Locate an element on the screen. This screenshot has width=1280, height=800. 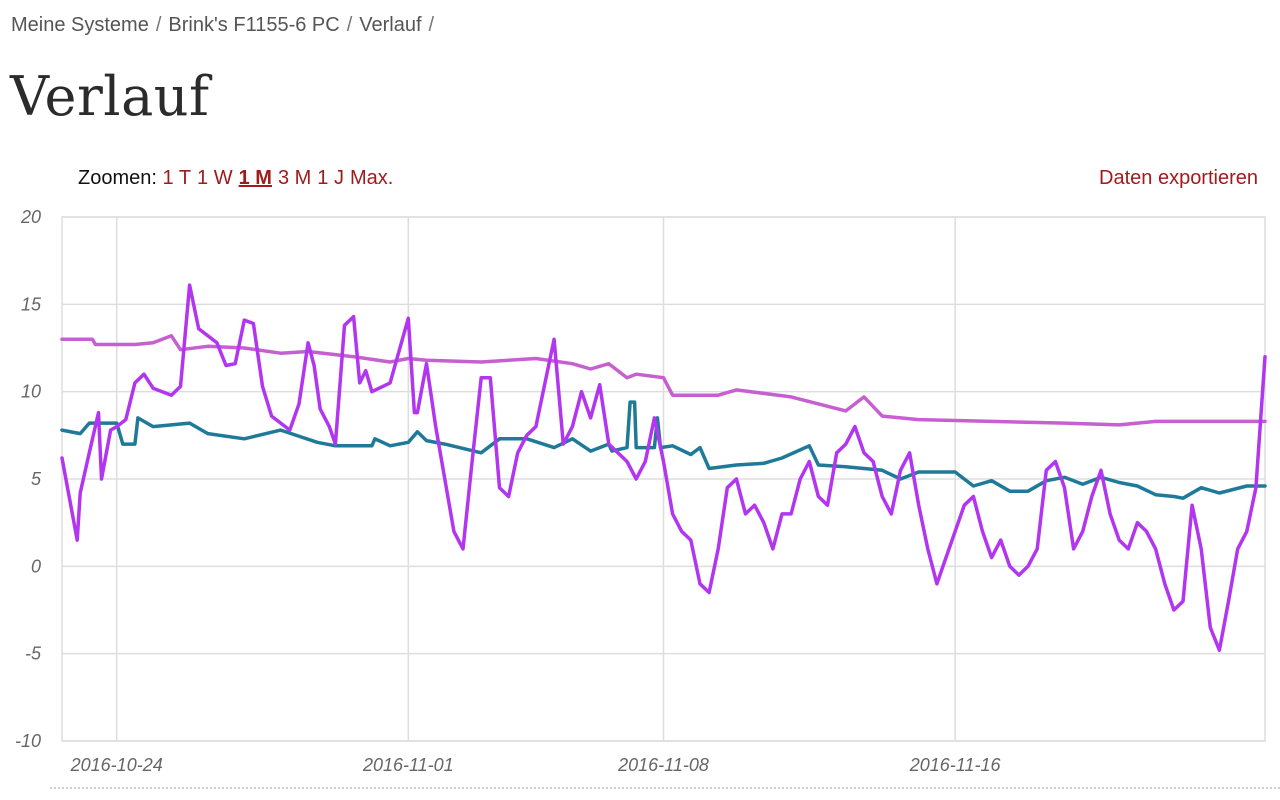
y-tick-label: -10 is located at coordinates (28, 741).